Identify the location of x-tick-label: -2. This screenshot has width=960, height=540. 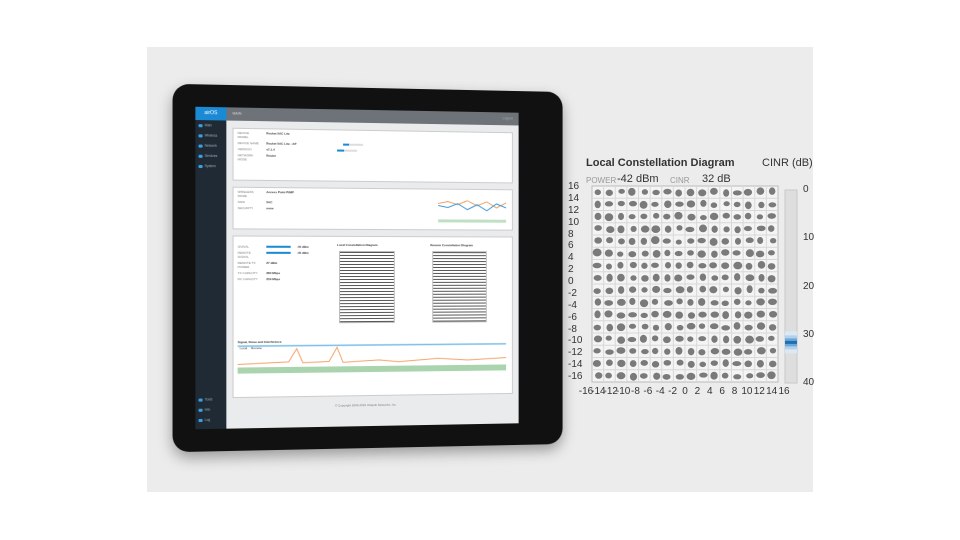
(673, 391).